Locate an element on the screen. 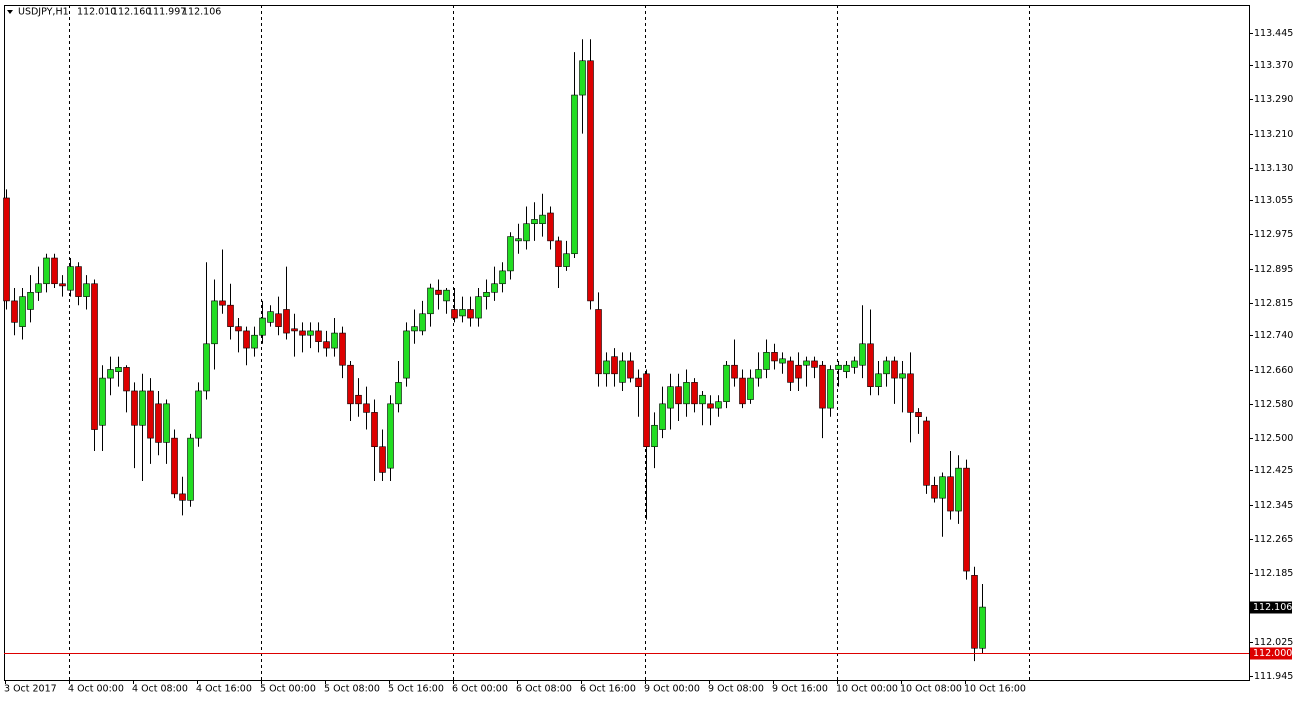 This screenshot has width=1294, height=702. x-tick-label: 4 Oct 08:00 is located at coordinates (160, 689).